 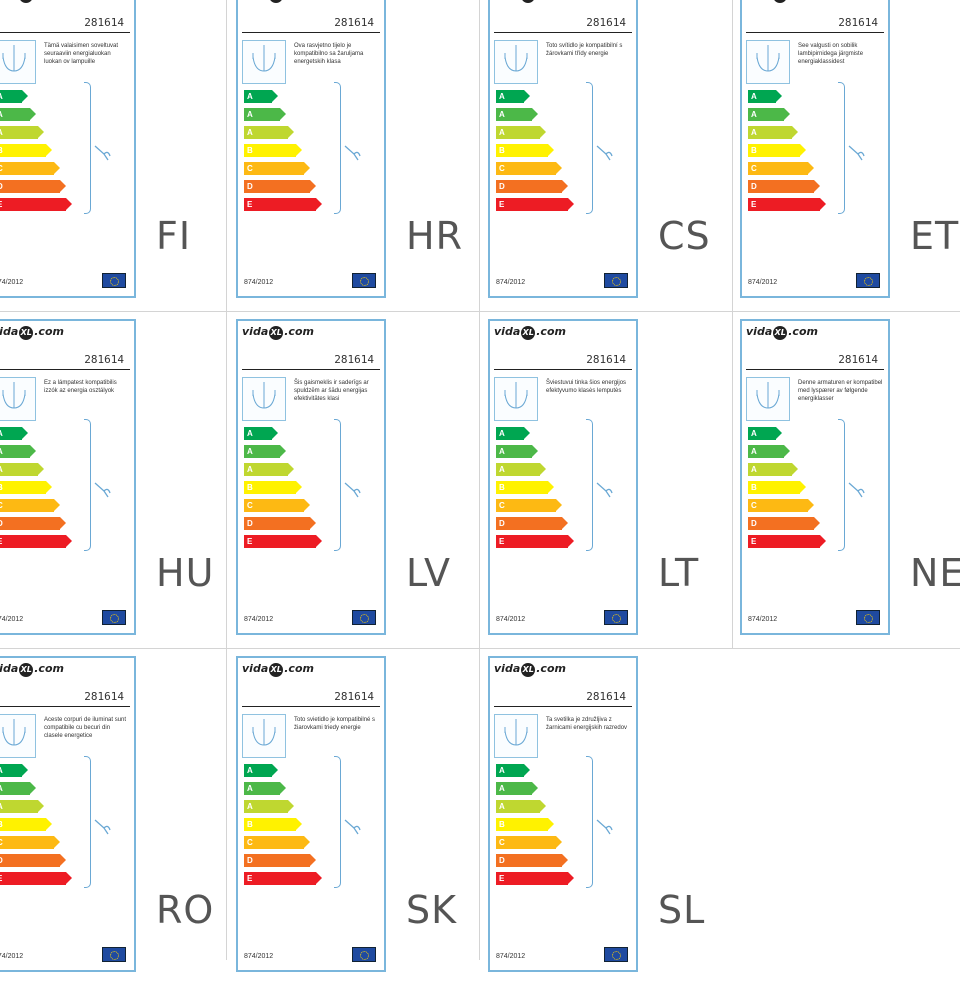 What do you see at coordinates (935, 236) in the screenshot?
I see `language-code: ET` at bounding box center [935, 236].